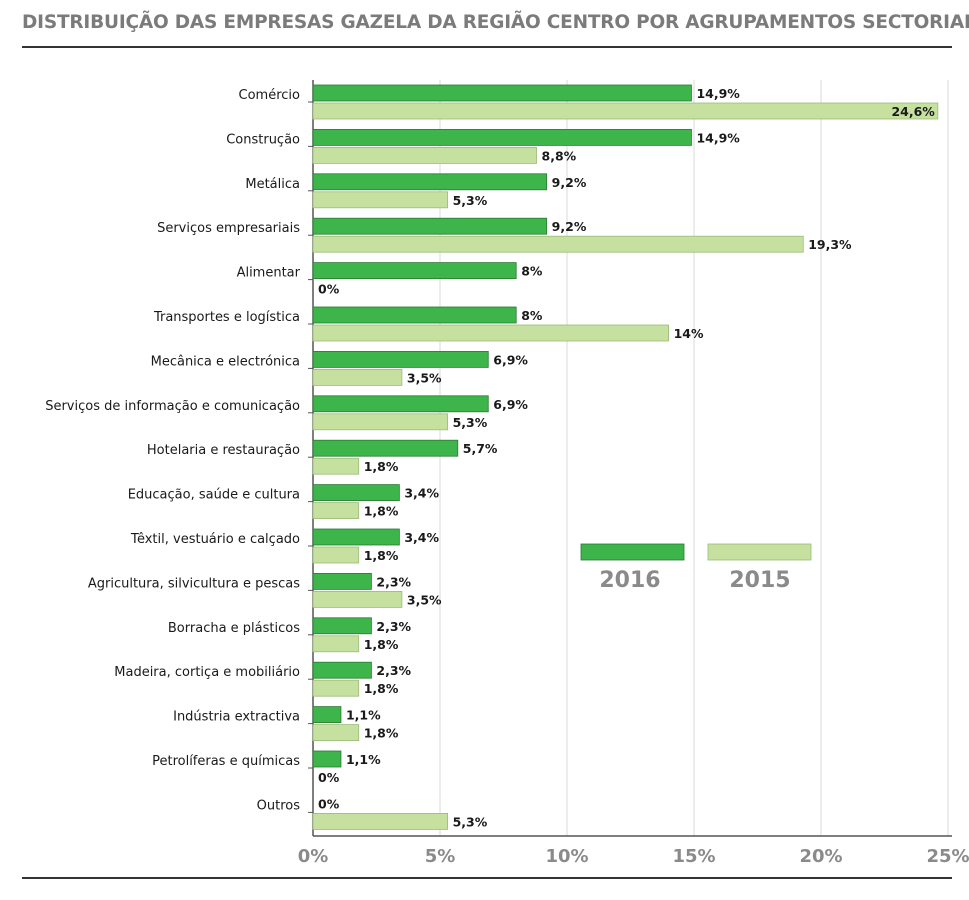  What do you see at coordinates (226, 761) in the screenshot?
I see `category-label: Petrolíferas e químicas` at bounding box center [226, 761].